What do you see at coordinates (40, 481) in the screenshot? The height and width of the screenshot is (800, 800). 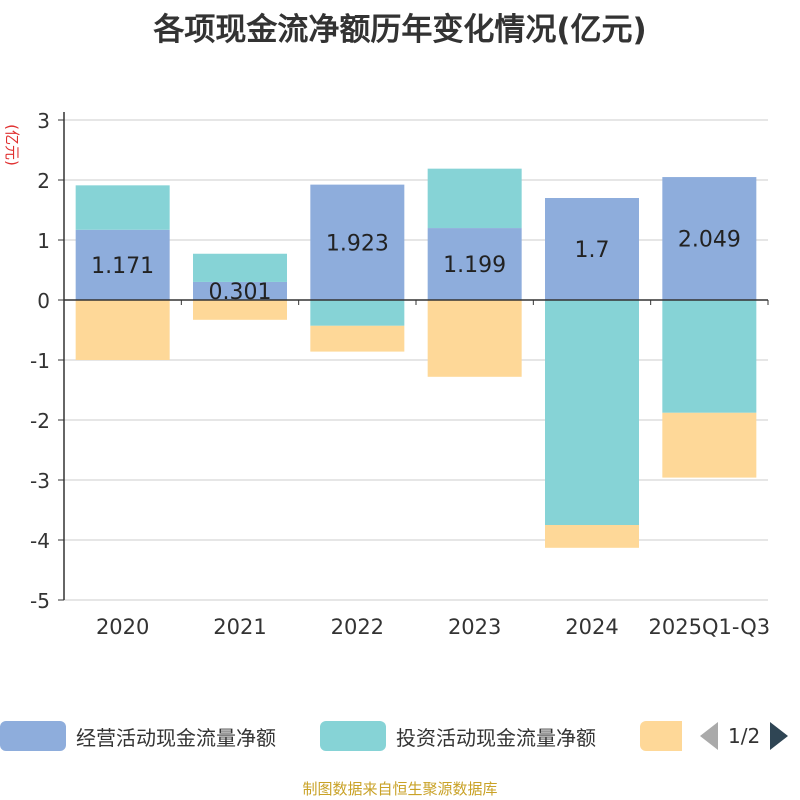 I see `y-tick-label: -3` at bounding box center [40, 481].